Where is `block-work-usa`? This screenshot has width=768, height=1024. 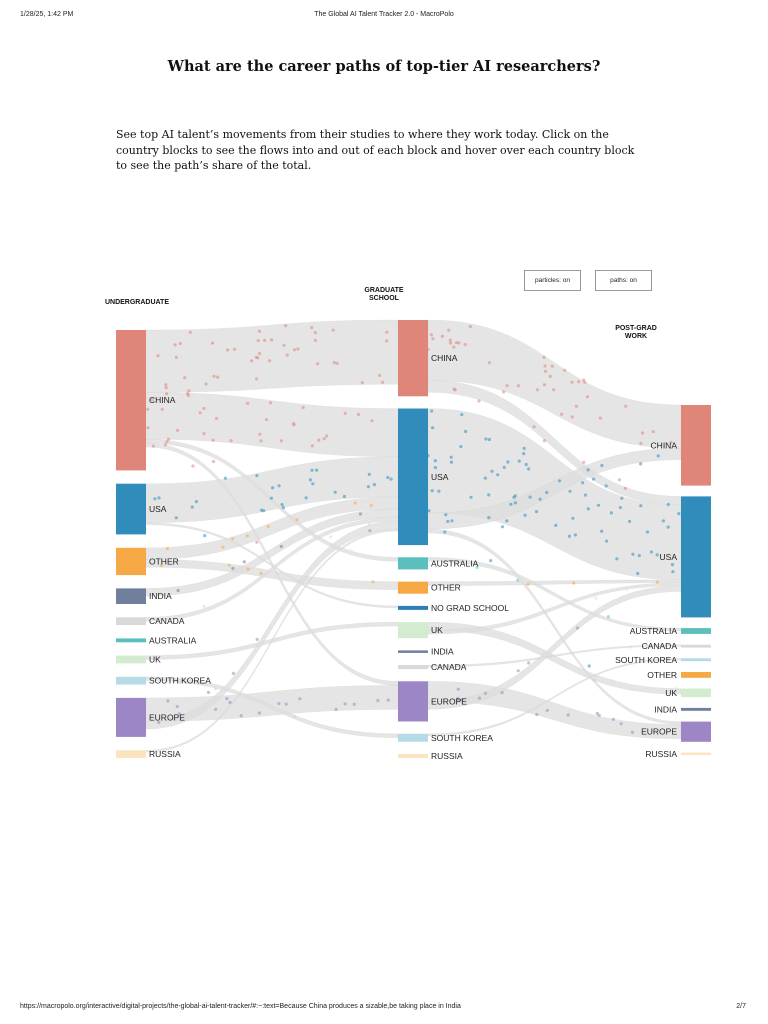 block-work-usa is located at coordinates (696, 557).